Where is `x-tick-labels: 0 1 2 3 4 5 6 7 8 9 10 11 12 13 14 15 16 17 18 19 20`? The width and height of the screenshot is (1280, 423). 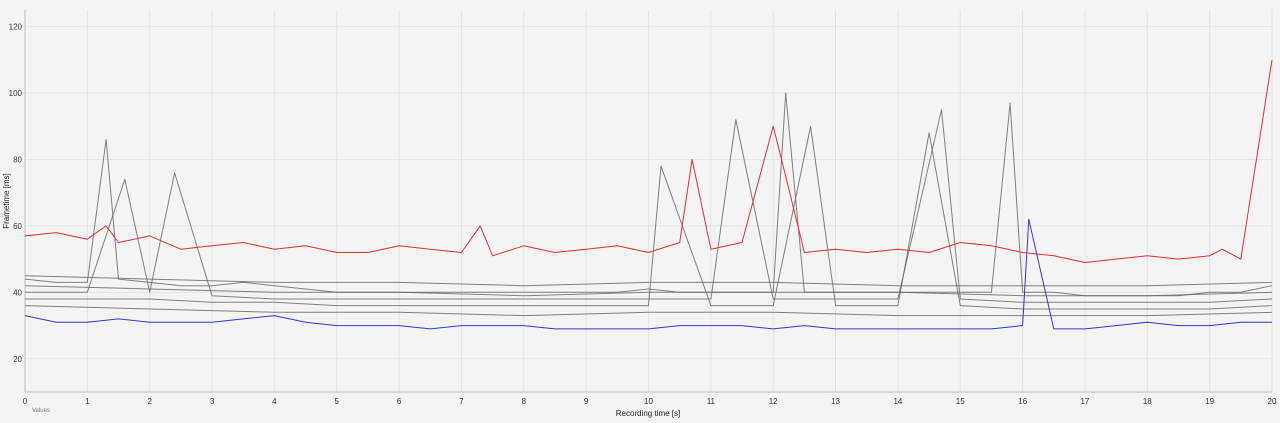
x-tick-labels: 0 1 2 3 4 5 6 7 8 9 10 11 12 13 14 15 16 17 18 19 20 is located at coordinates (650, 401).